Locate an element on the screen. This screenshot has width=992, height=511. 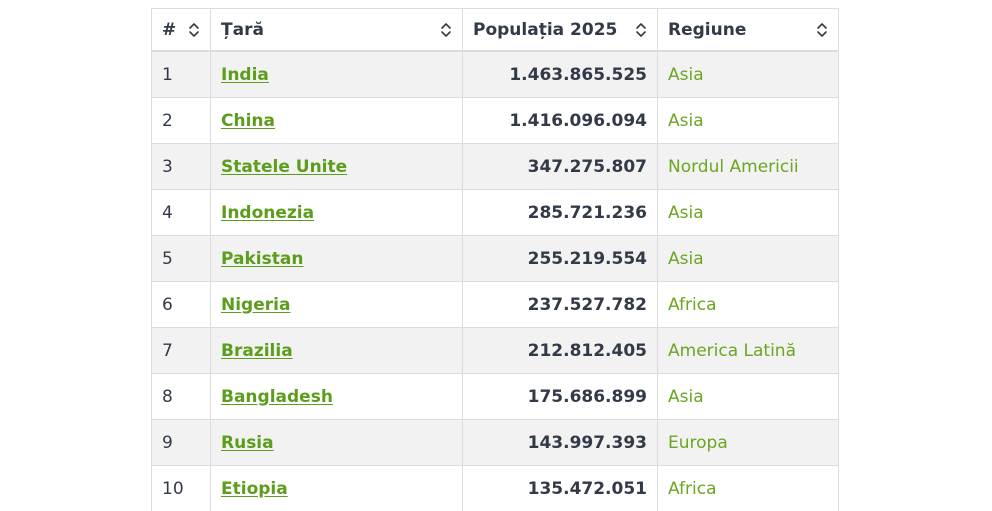
country-link: Statele Unite is located at coordinates (284, 166).